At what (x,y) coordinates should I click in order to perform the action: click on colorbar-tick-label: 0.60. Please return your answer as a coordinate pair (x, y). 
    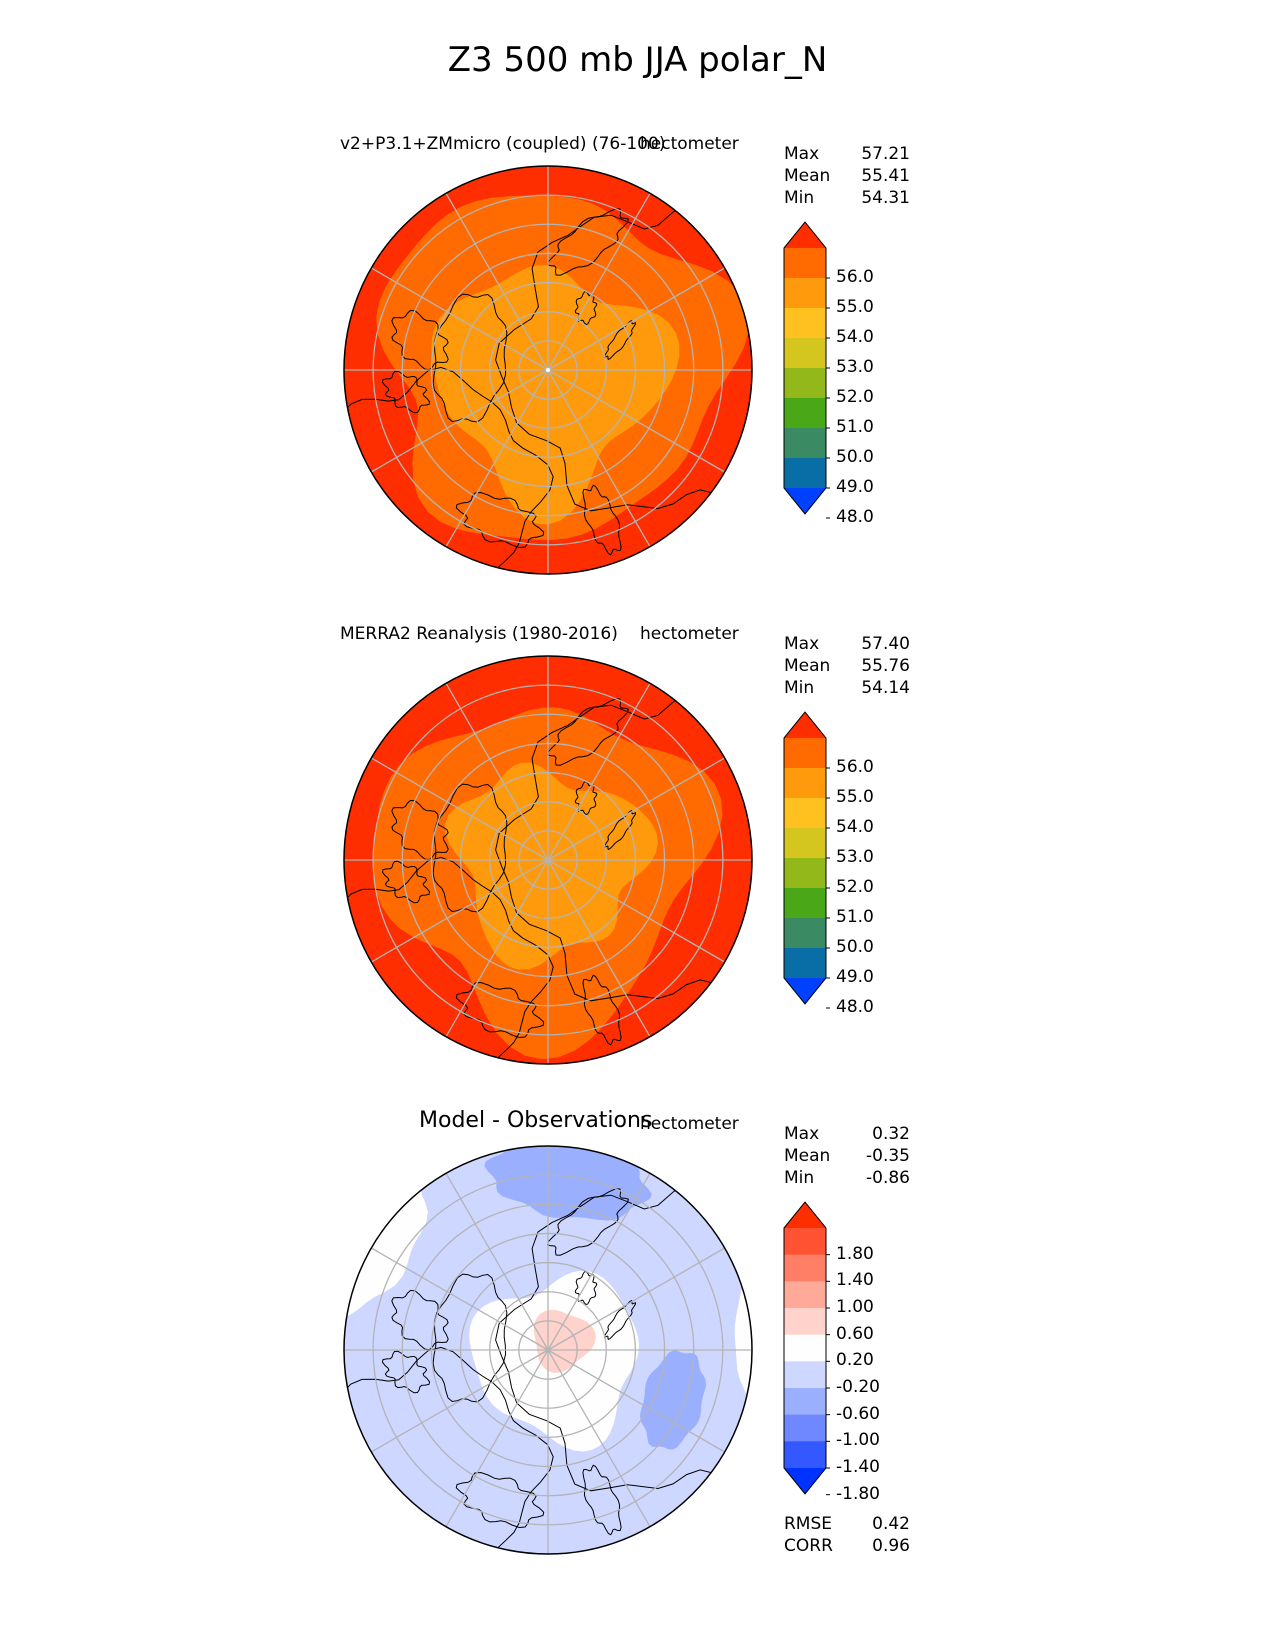
    Looking at the image, I should click on (855, 1333).